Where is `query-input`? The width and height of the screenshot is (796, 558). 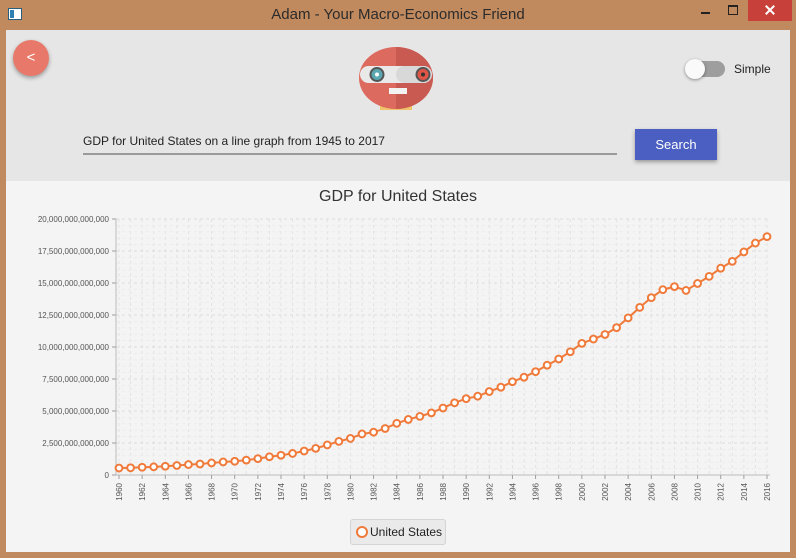
query-input is located at coordinates (350, 144).